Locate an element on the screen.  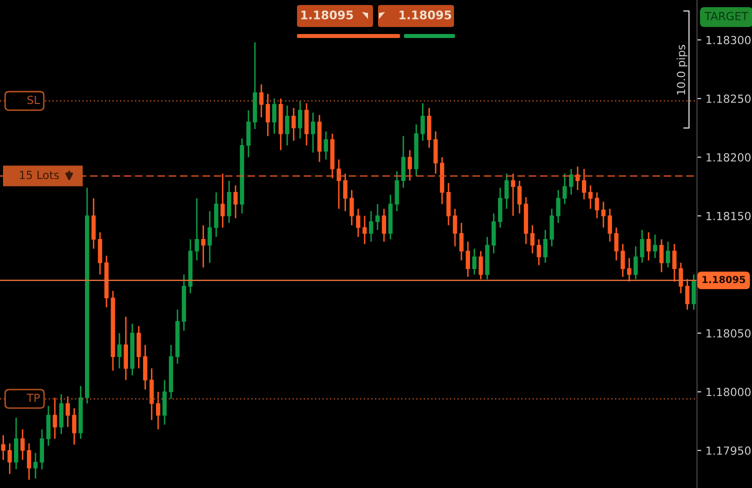
text: TARGET is located at coordinates (726, 16).